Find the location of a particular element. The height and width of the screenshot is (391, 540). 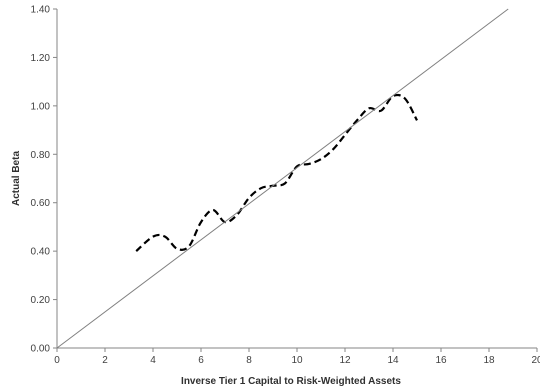

x-tick-label: 10 is located at coordinates (297, 360).